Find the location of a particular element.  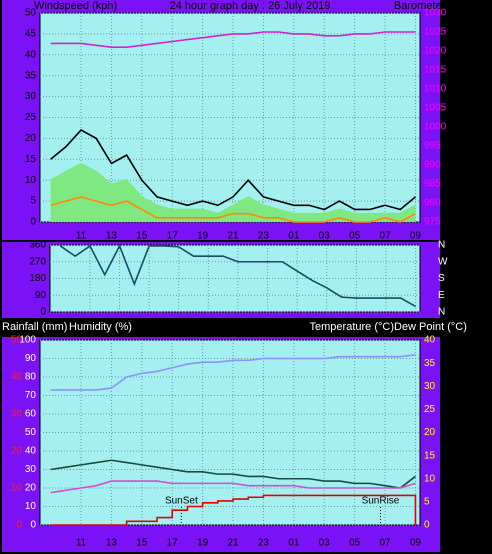

y2-axis-title: Barometer (hpa) is located at coordinates (434, 6).